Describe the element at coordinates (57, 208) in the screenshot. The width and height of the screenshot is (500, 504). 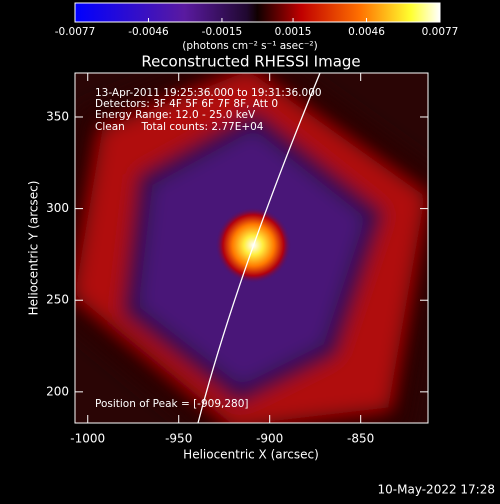
I see `y-tick-label: 300` at that location.